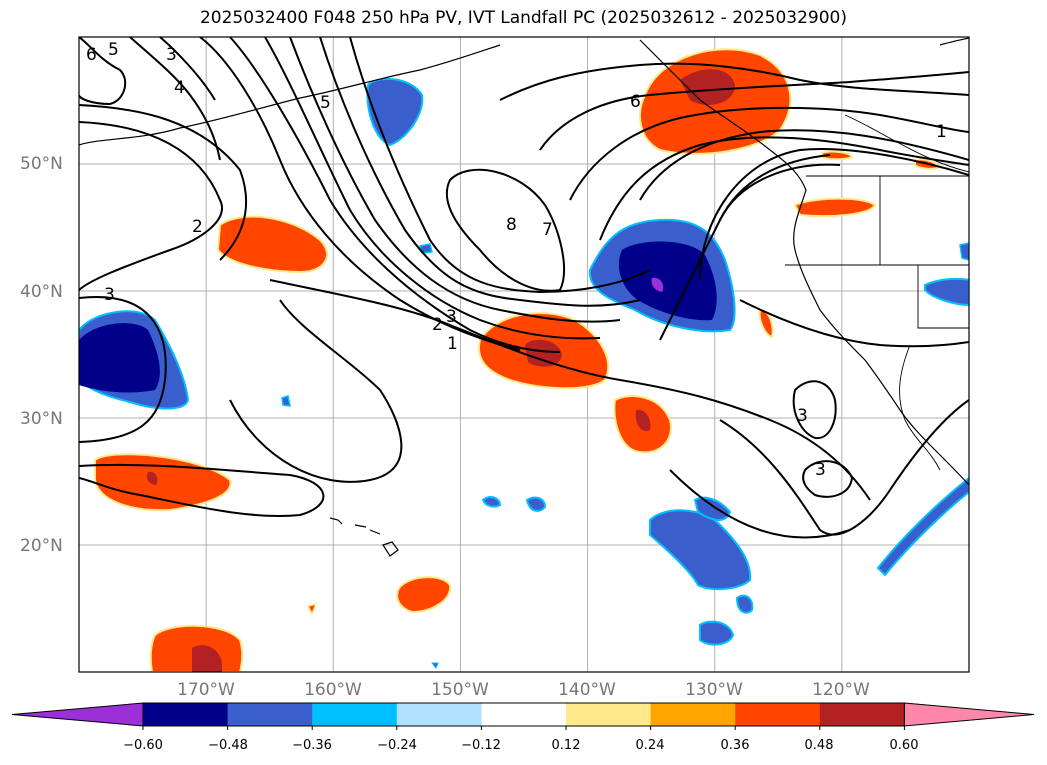  I want to click on colorbar-tick-label: 0.12, so click(566, 745).